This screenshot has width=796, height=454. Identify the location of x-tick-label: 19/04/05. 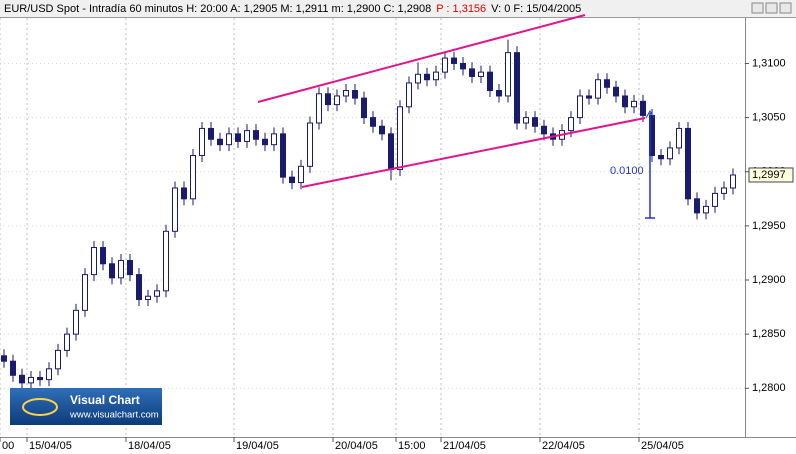
(257, 446).